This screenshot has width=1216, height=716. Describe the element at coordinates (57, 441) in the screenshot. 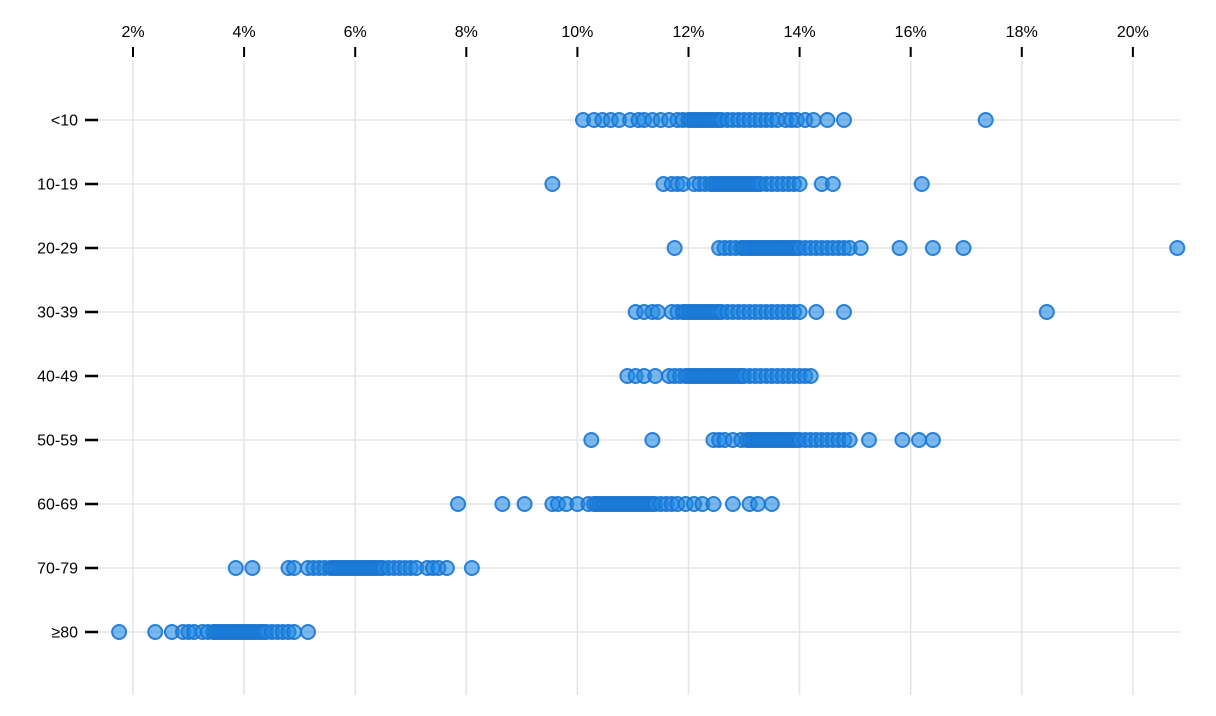

I see `y-axis-category-label: 50-59` at that location.